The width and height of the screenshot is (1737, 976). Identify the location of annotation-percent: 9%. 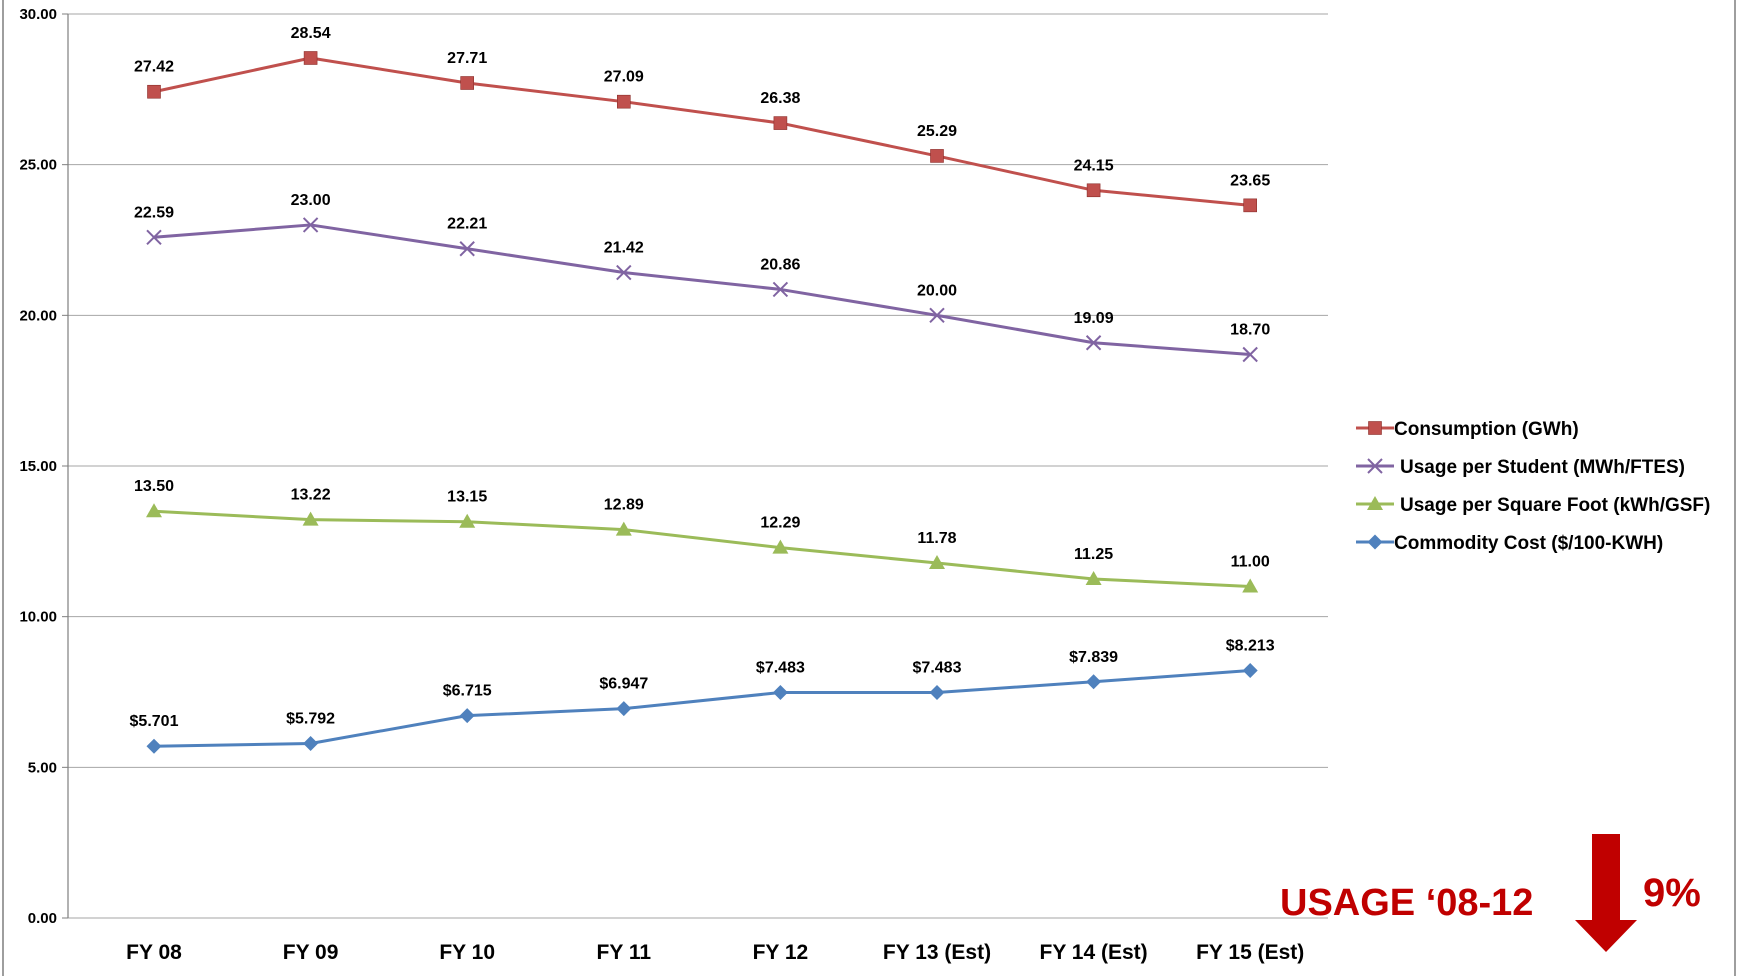
(1672, 893).